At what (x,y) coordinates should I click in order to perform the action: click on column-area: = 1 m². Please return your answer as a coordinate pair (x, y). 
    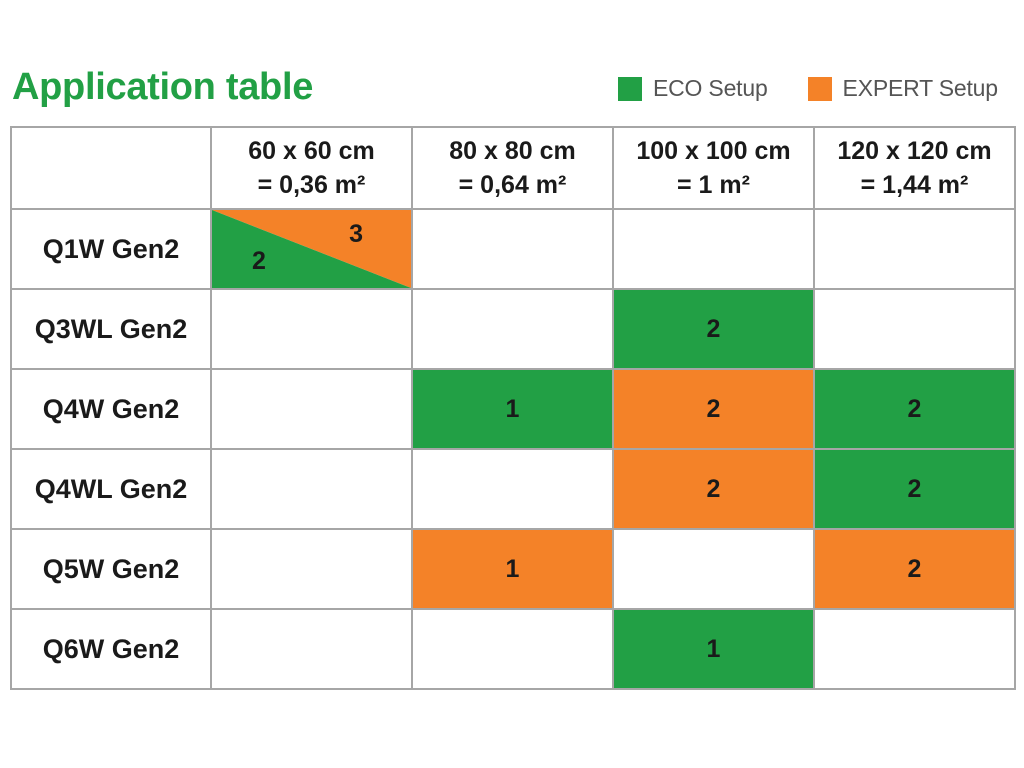
    Looking at the image, I should click on (713, 185).